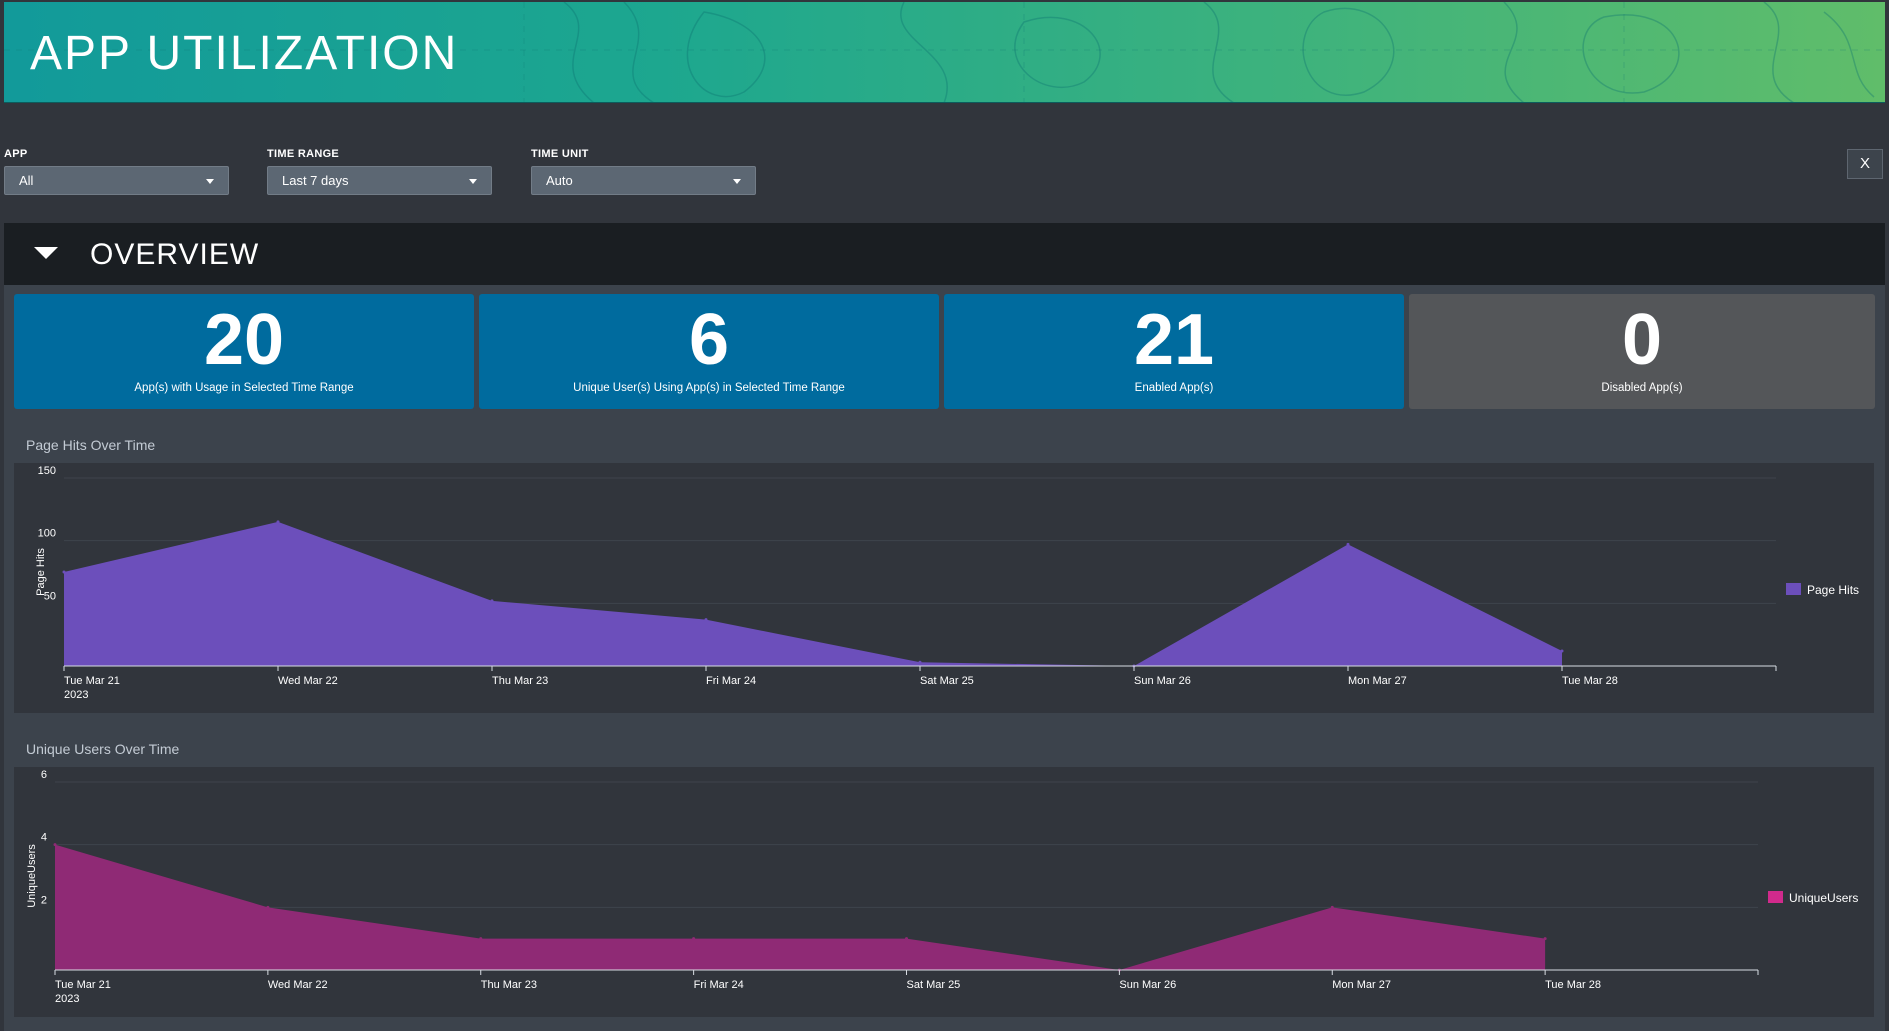 Image resolution: width=1889 pixels, height=1031 pixels. What do you see at coordinates (1833, 590) in the screenshot?
I see `legend-label: Page Hits` at bounding box center [1833, 590].